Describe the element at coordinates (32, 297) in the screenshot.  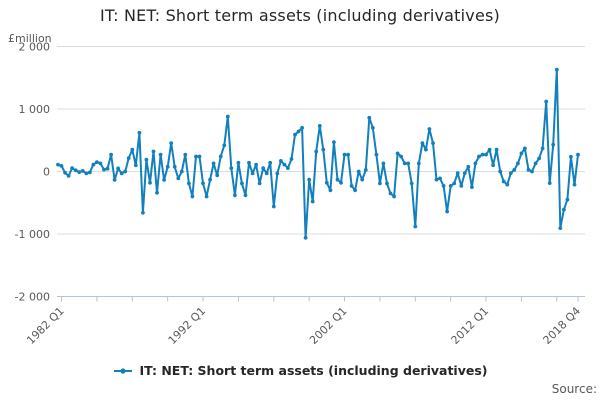
I see `y-tick-label: -2 000` at that location.